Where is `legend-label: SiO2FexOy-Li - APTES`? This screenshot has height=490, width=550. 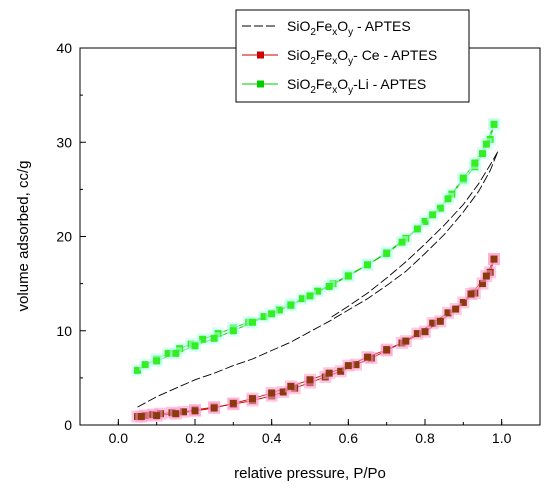
legend-label: SiO2FexOy-Li - APTES is located at coordinates (356, 86).